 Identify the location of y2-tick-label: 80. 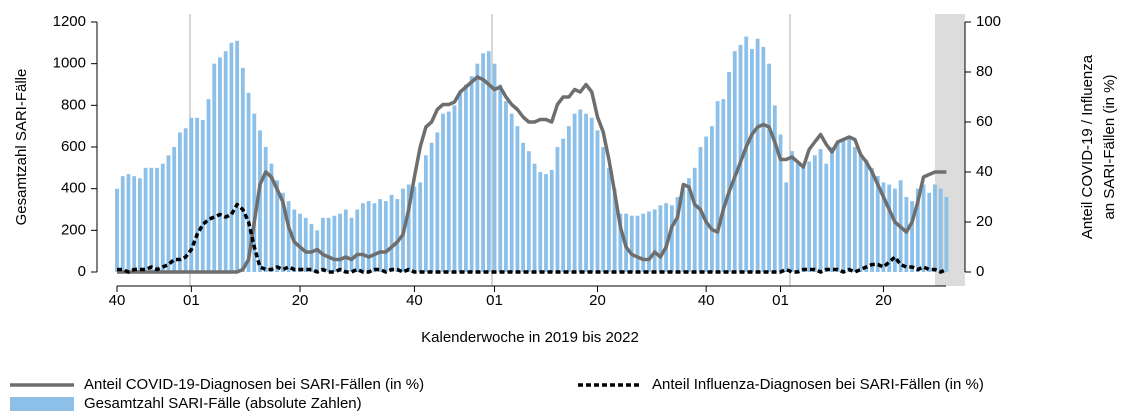
(984, 71).